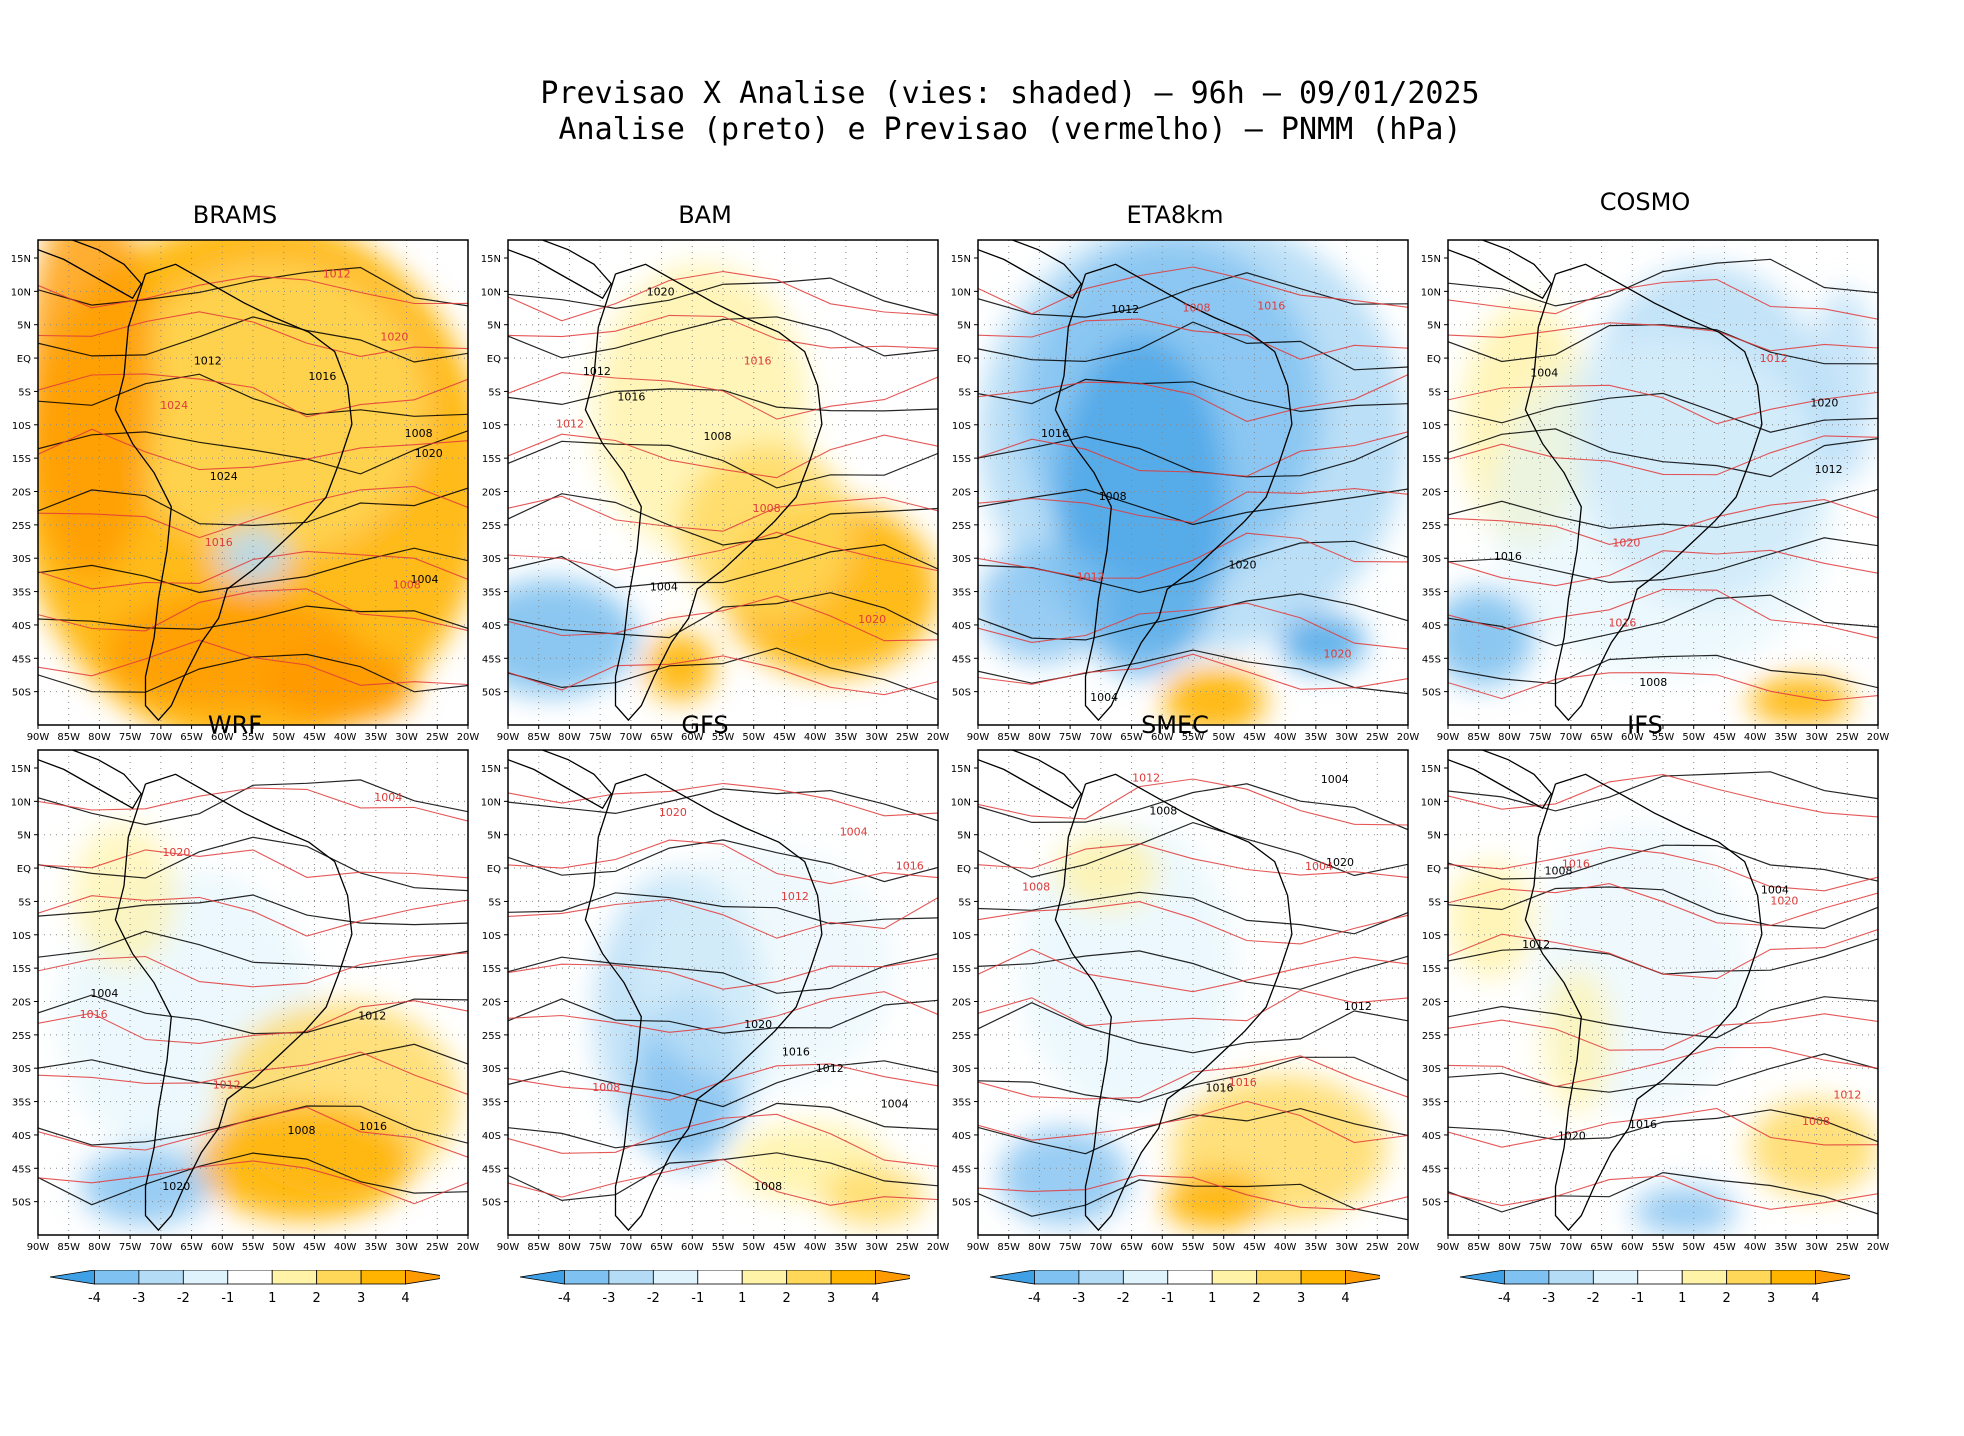 Image resolution: width=1964 pixels, height=1436 pixels. I want to click on lat-tick-label: EQ, so click(964, 869).